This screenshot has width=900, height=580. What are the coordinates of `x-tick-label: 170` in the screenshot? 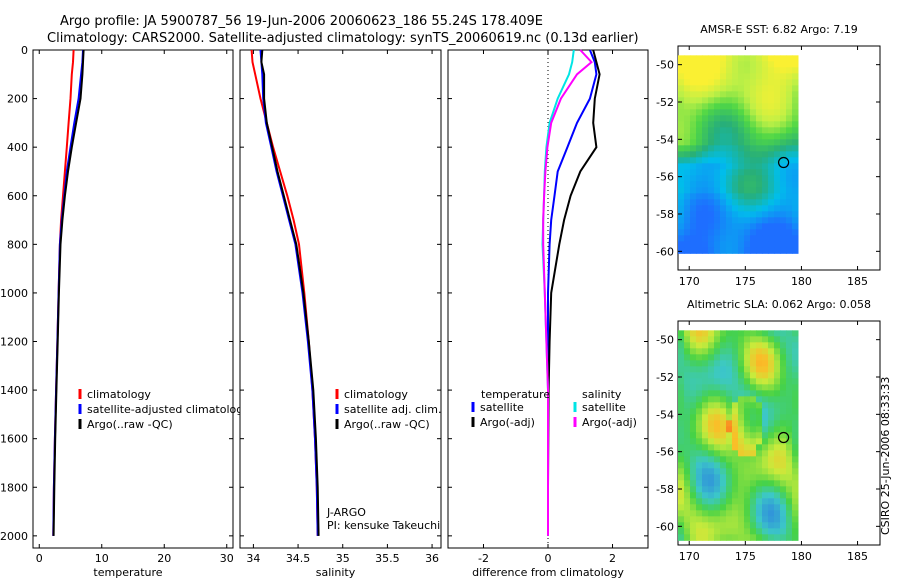 It's located at (689, 281).